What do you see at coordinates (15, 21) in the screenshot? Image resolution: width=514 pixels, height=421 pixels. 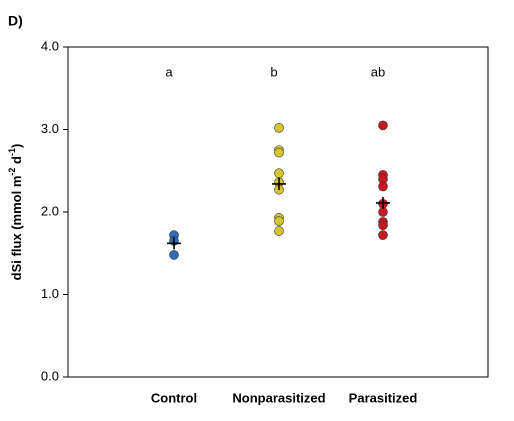 I see `panel-label: D)` at bounding box center [15, 21].